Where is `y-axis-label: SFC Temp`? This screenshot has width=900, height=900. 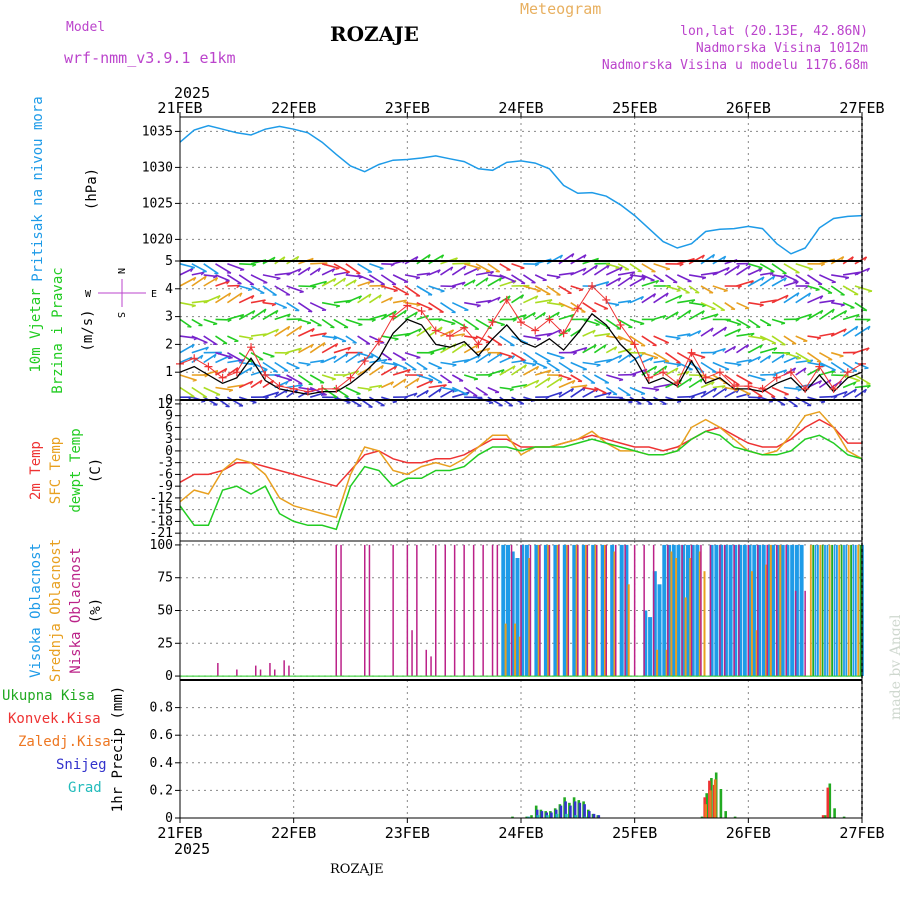
y-axis-label: SFC Temp is located at coordinates (56, 470).